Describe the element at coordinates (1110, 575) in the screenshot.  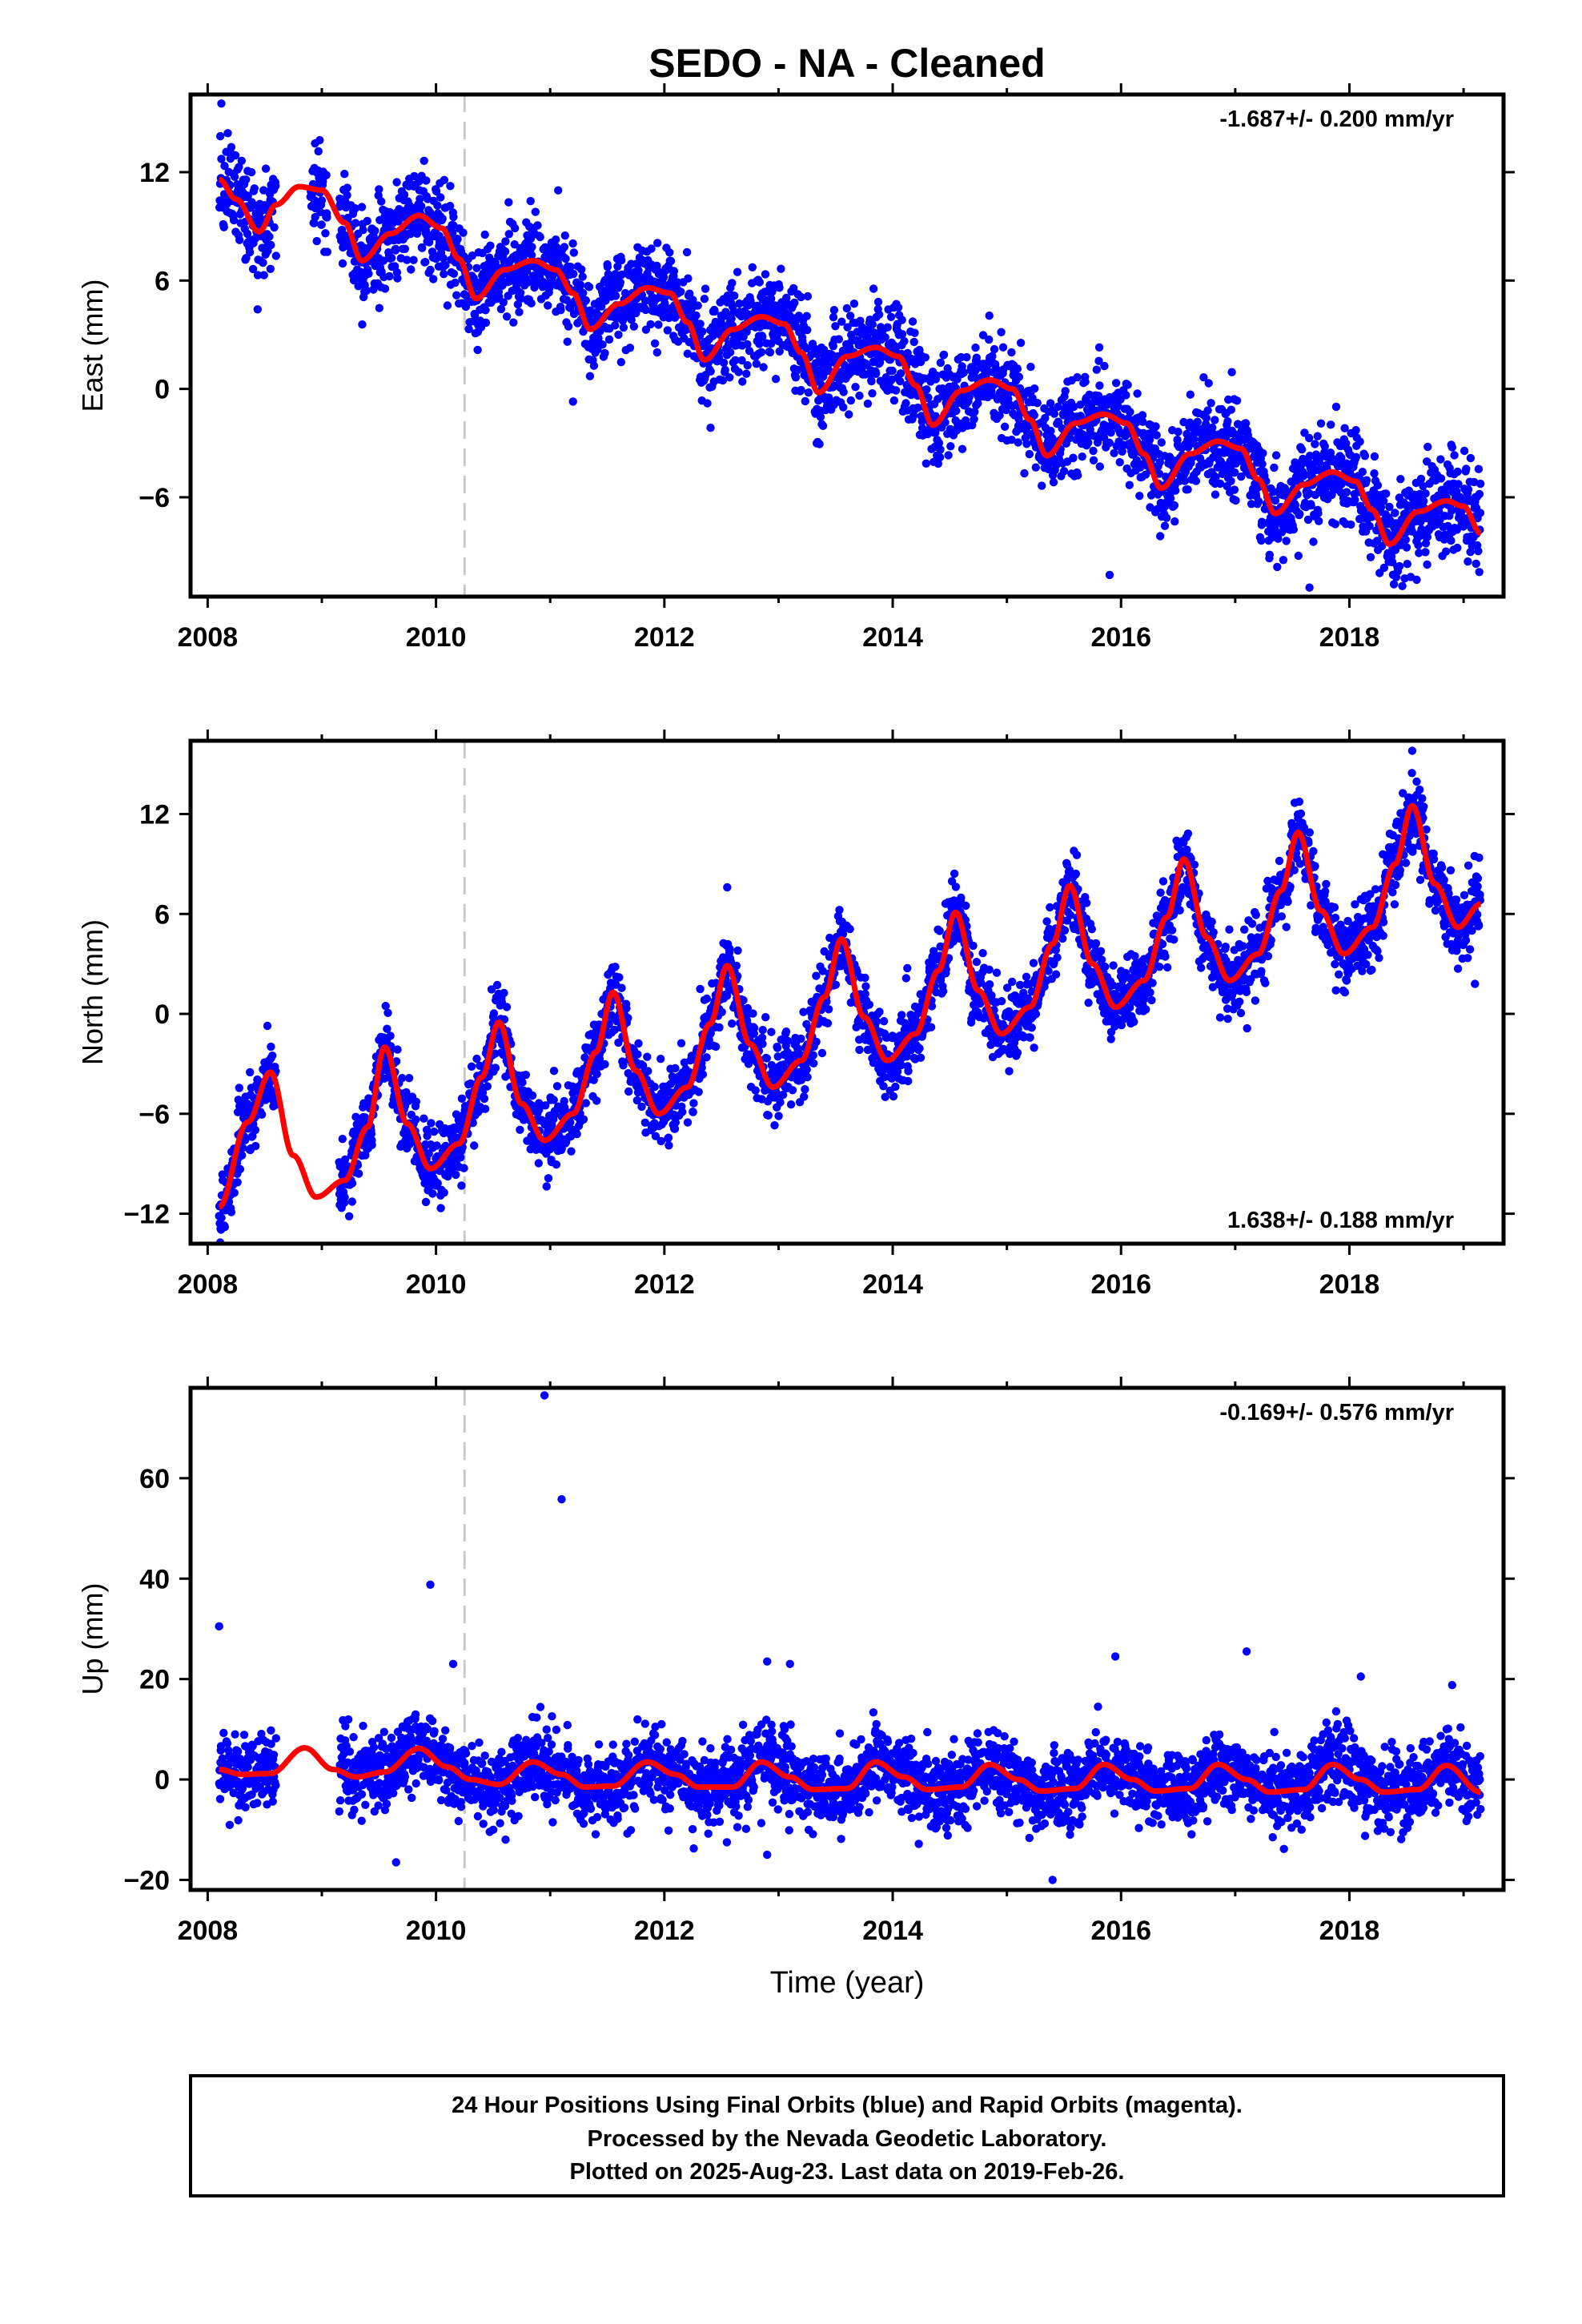
I see `east-outlier-point` at that location.